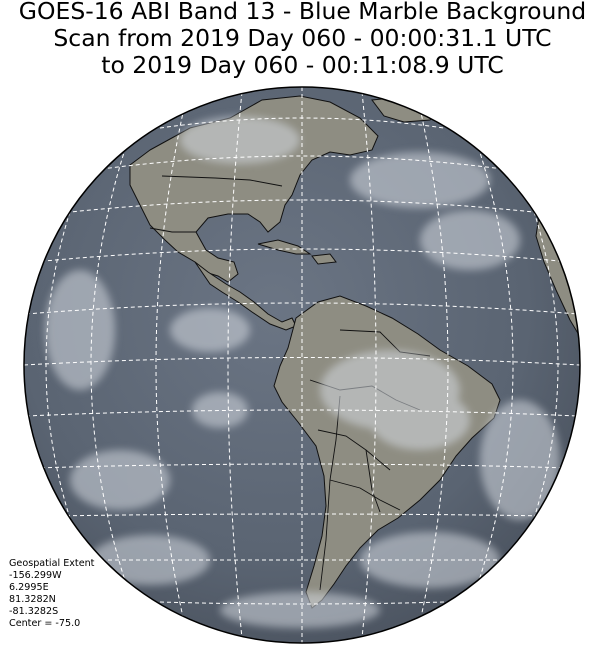 The image size is (605, 645). Describe the element at coordinates (35, 575) in the screenshot. I see `extent-west: -156.299W` at that location.